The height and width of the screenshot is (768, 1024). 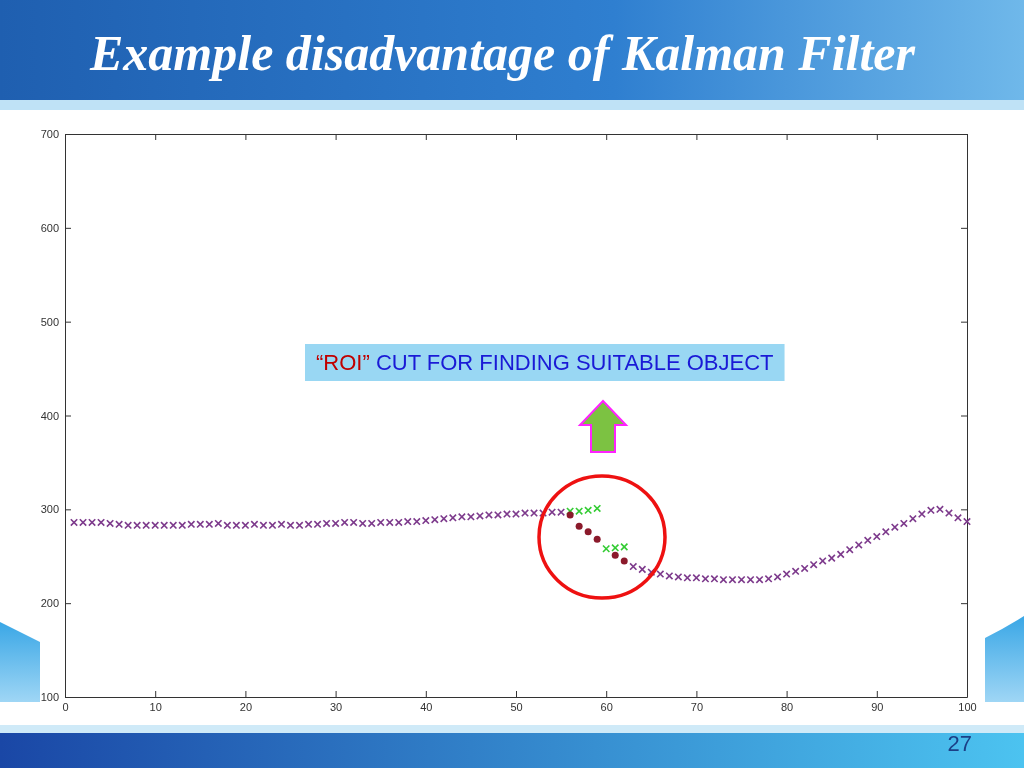 What do you see at coordinates (516, 706) in the screenshot?
I see `x-tick-label: 50` at bounding box center [516, 706].